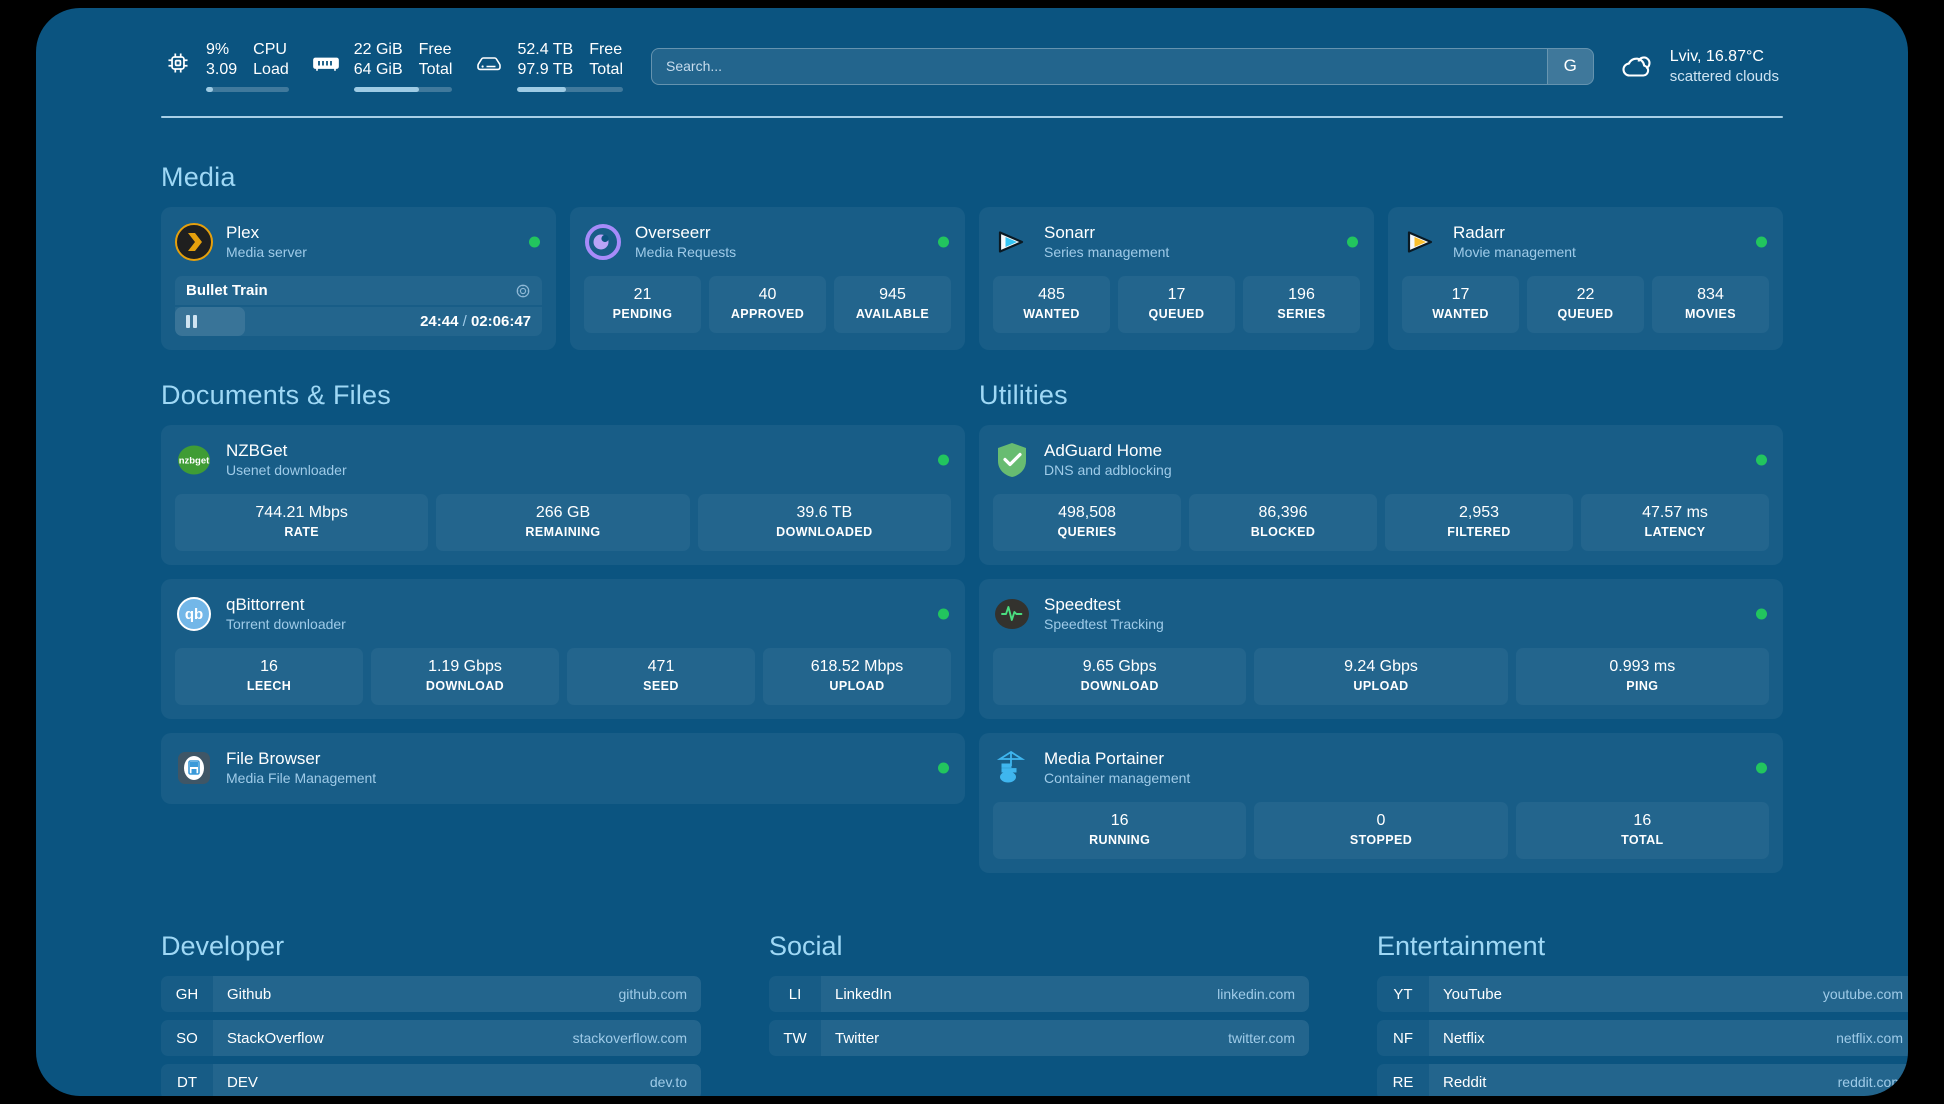 The image size is (1944, 1104). Describe the element at coordinates (1479, 232) in the screenshot. I see `service-name: Radarr` at that location.